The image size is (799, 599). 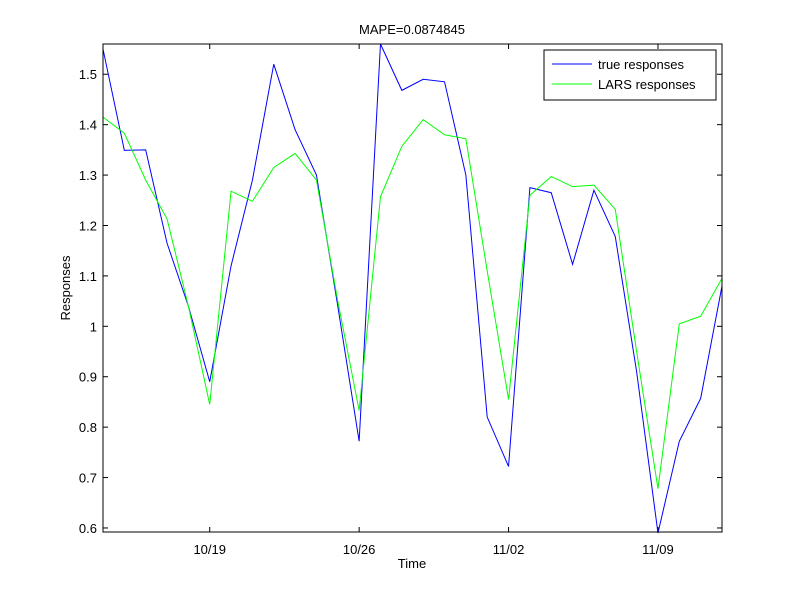 What do you see at coordinates (88, 528) in the screenshot?
I see `y-tick-label: 0.6` at bounding box center [88, 528].